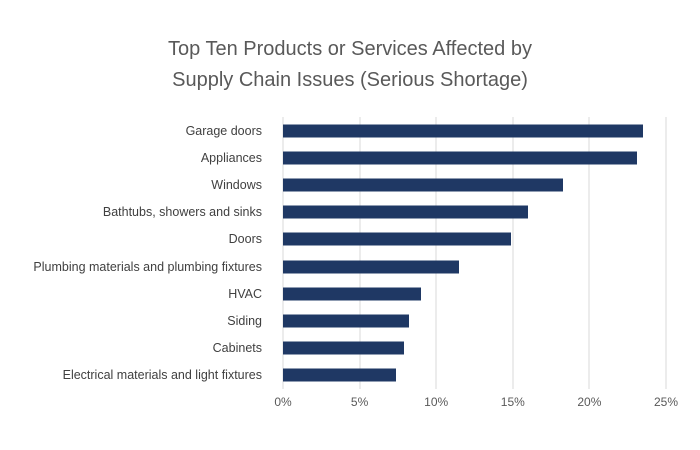  Describe the element at coordinates (350, 80) in the screenshot. I see `chart-title-line2: Supply Chain Issues (Serious Shortage)` at that location.